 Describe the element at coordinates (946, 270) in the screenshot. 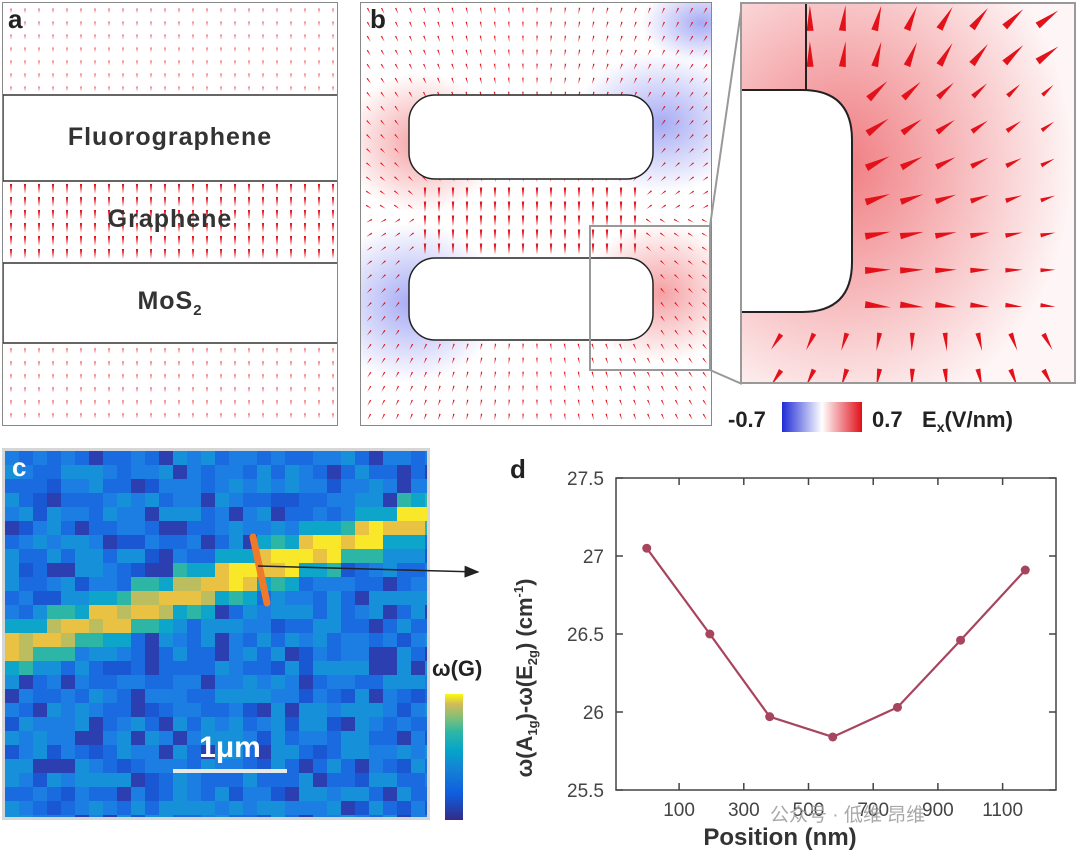

I see `zoom-field-arrow` at that location.